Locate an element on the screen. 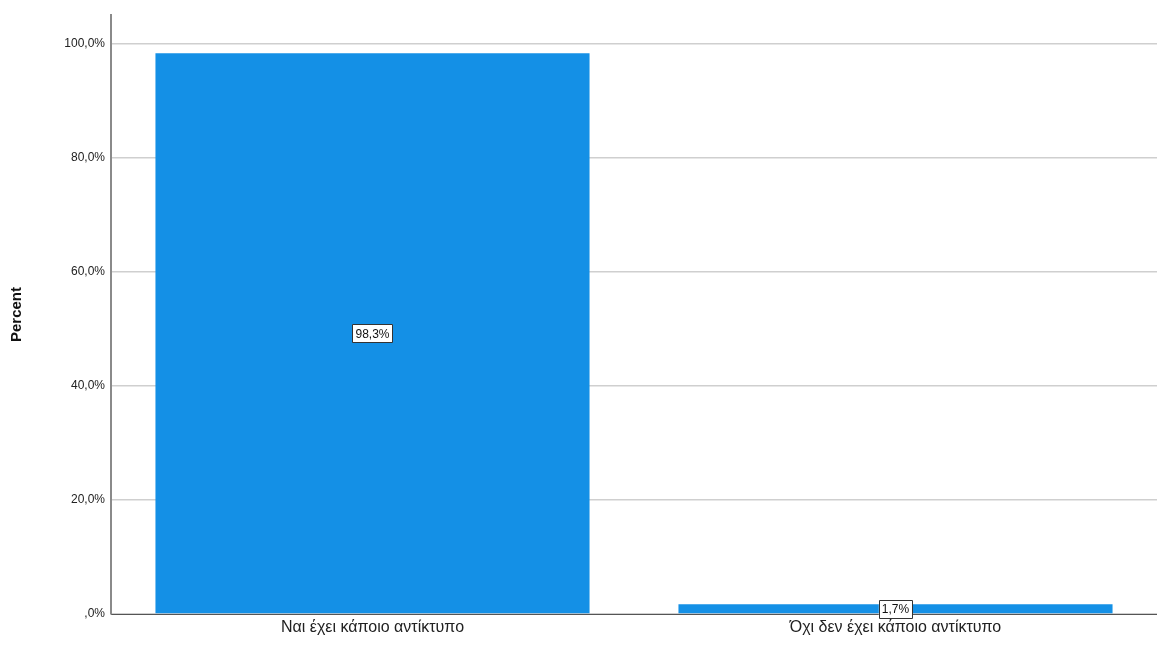 The image size is (1157, 649). data-label: 1,7% is located at coordinates (895, 609).